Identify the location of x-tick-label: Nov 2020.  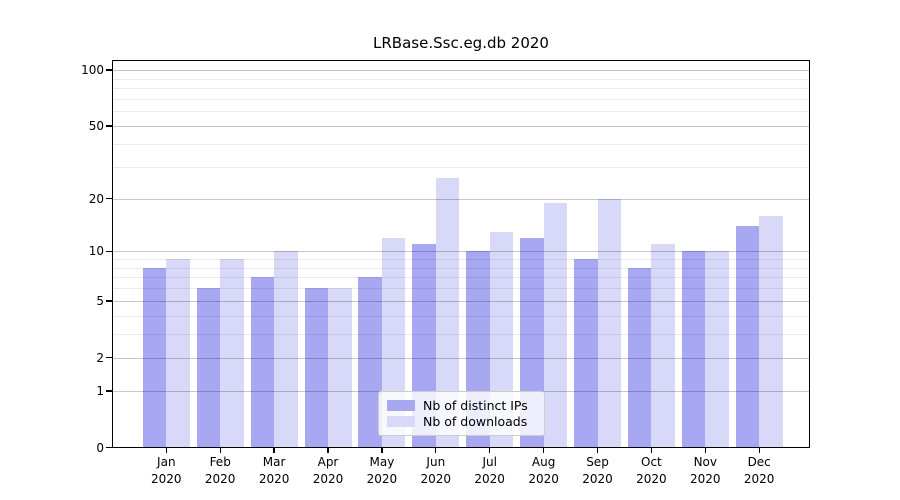
(705, 471).